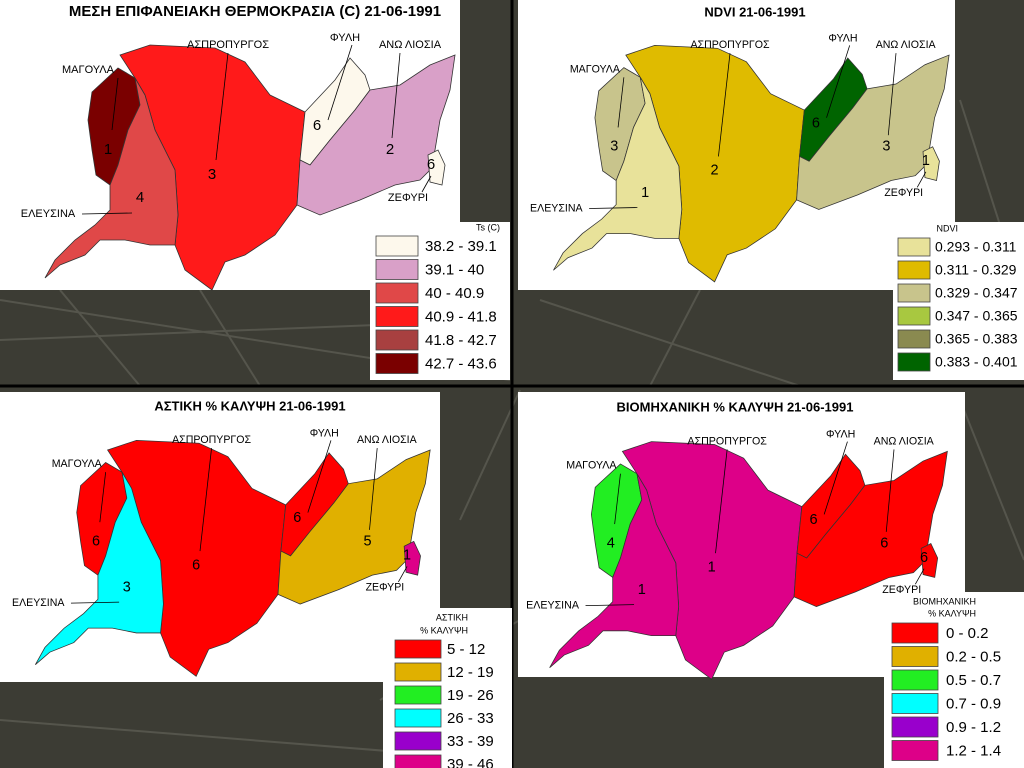  I want to click on legend-label: 40 - 40.9, so click(454, 293).